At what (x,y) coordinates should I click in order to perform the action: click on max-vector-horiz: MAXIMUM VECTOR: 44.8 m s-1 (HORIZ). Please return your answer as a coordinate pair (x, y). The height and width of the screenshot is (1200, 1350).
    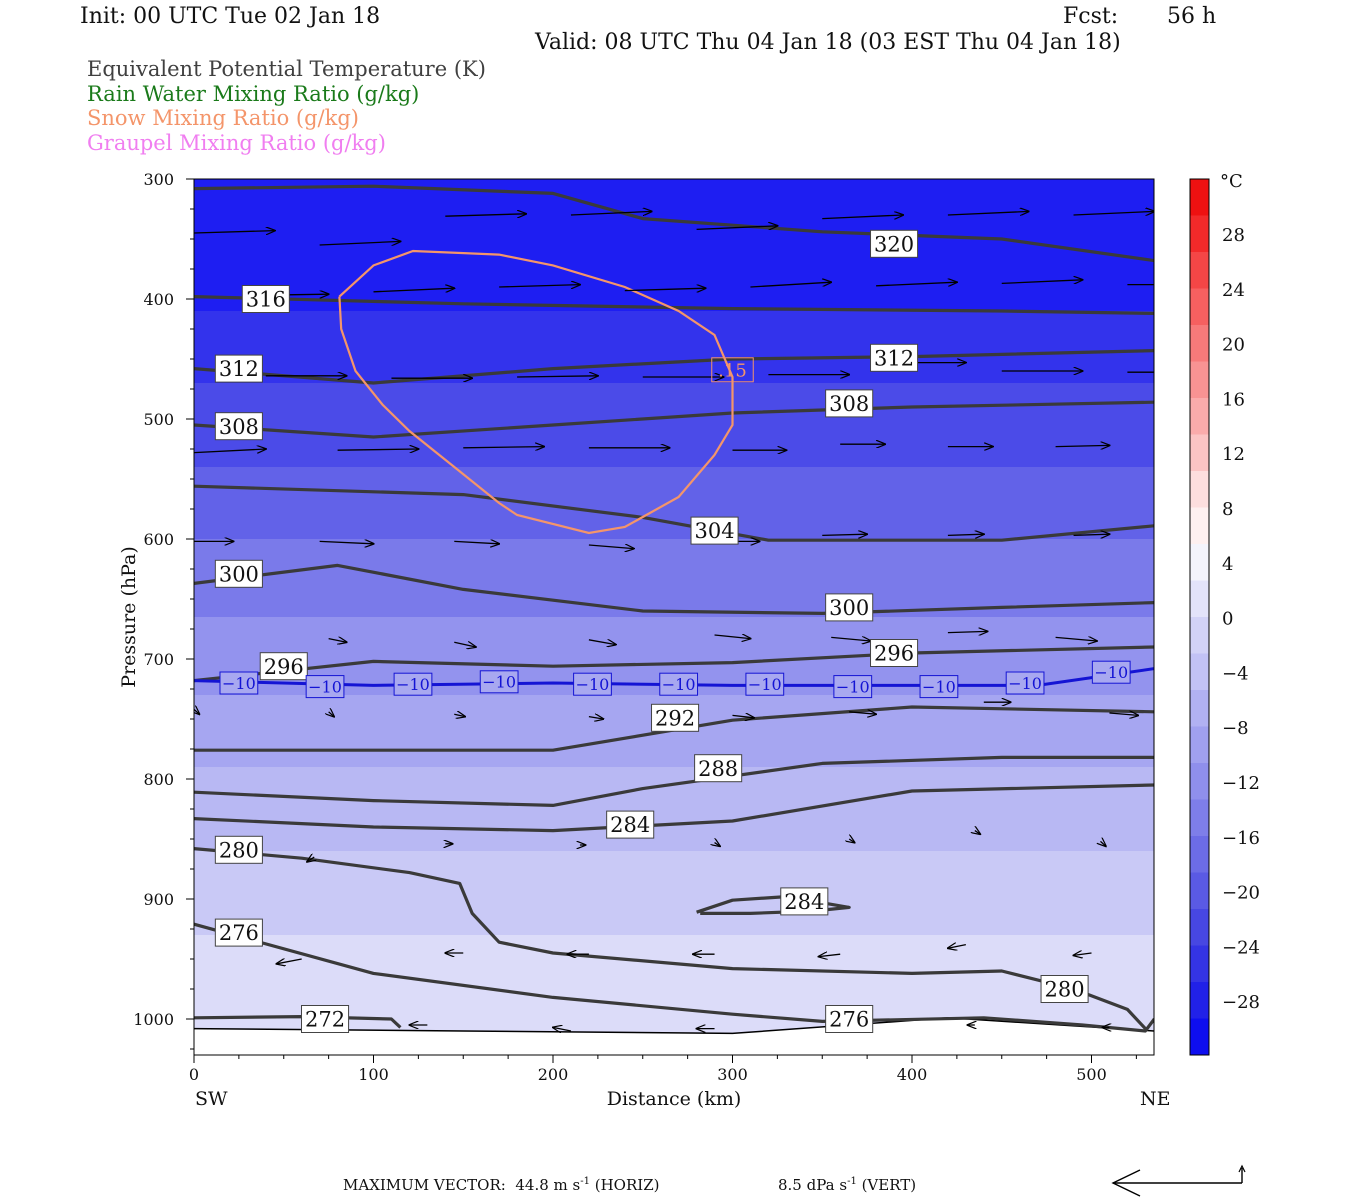
    Looking at the image, I should click on (501, 1185).